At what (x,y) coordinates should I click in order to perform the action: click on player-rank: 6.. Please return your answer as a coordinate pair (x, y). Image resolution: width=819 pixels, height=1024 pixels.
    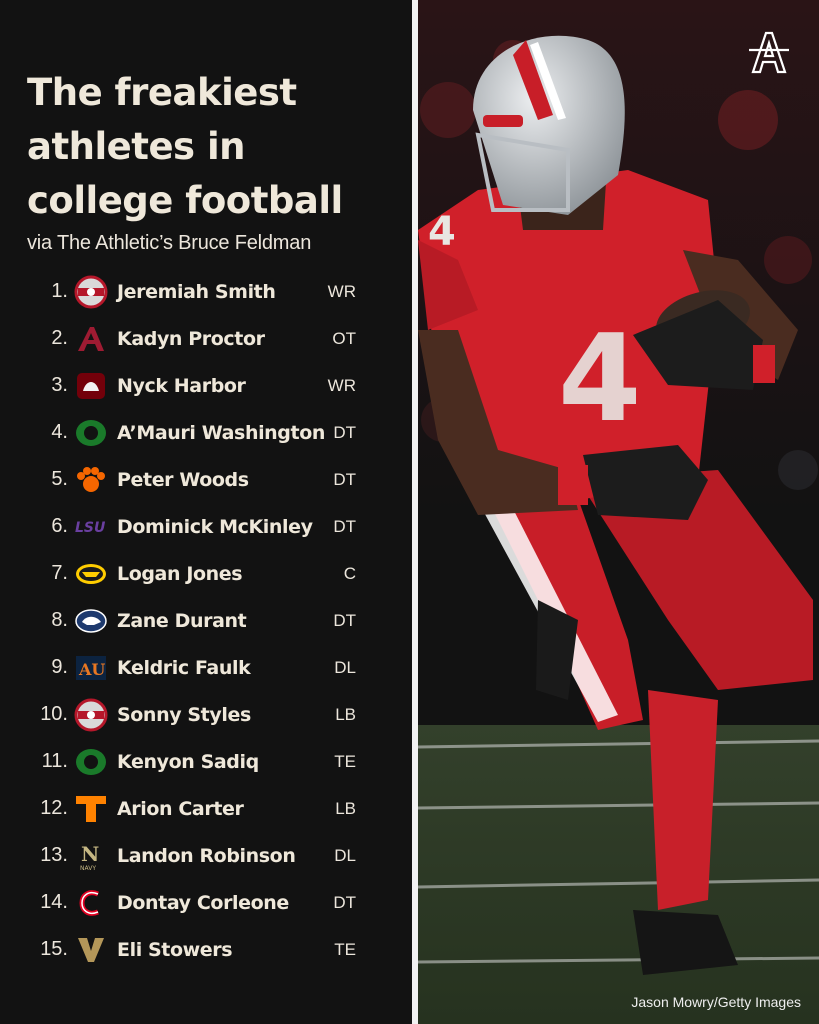
    Looking at the image, I should click on (59, 526).